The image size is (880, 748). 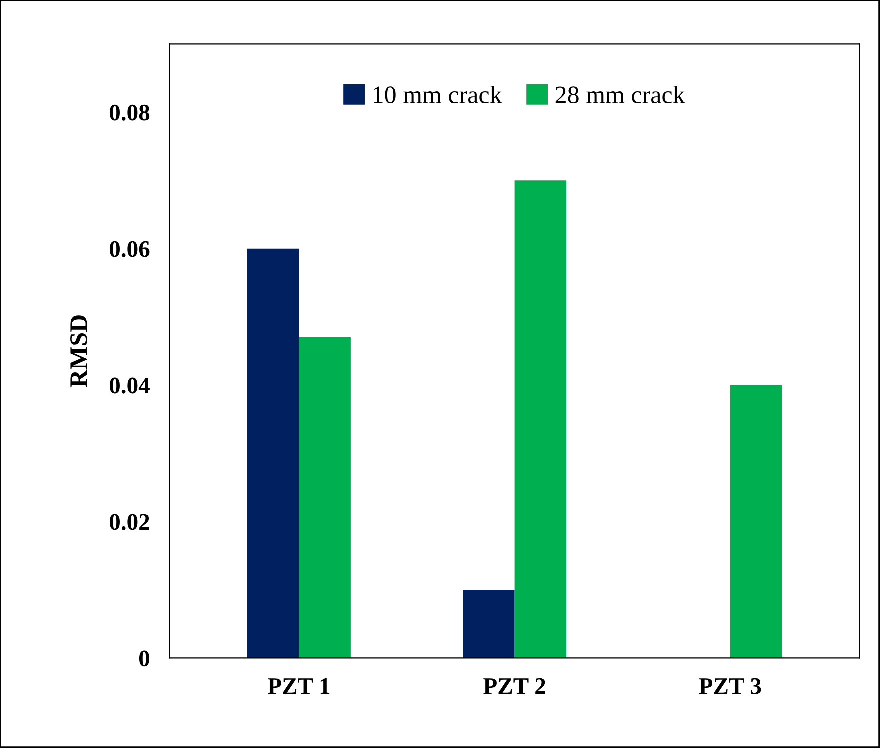 What do you see at coordinates (130, 522) in the screenshot?
I see `y-tick-label: 0.02` at bounding box center [130, 522].